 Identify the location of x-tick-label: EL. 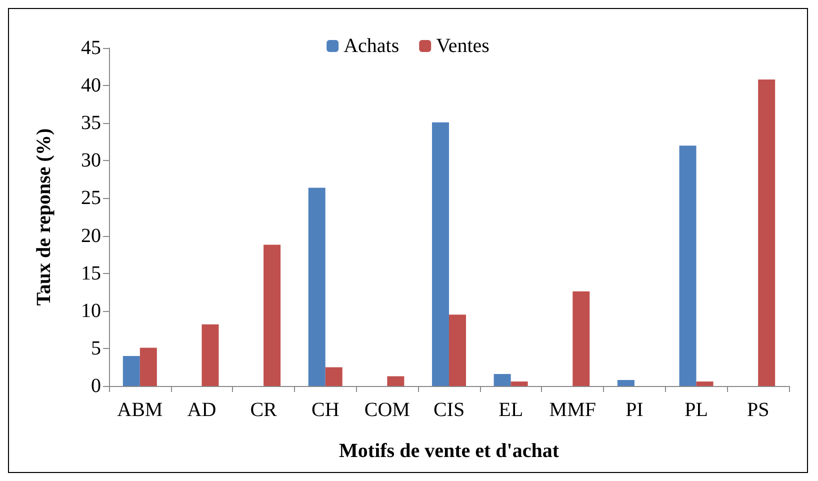
(511, 410).